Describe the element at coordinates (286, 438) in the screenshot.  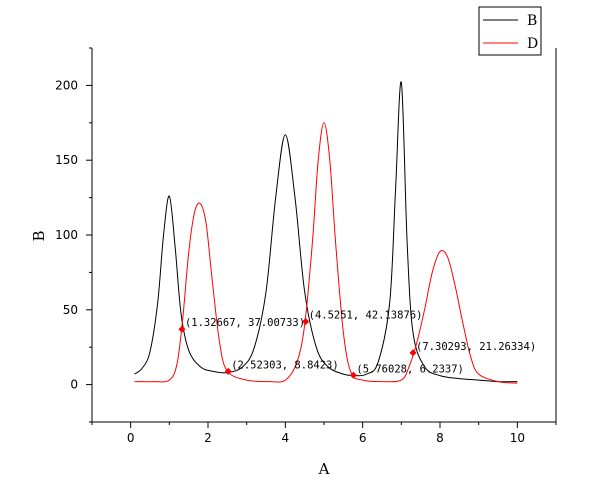
I see `x-tick-label: 4` at that location.